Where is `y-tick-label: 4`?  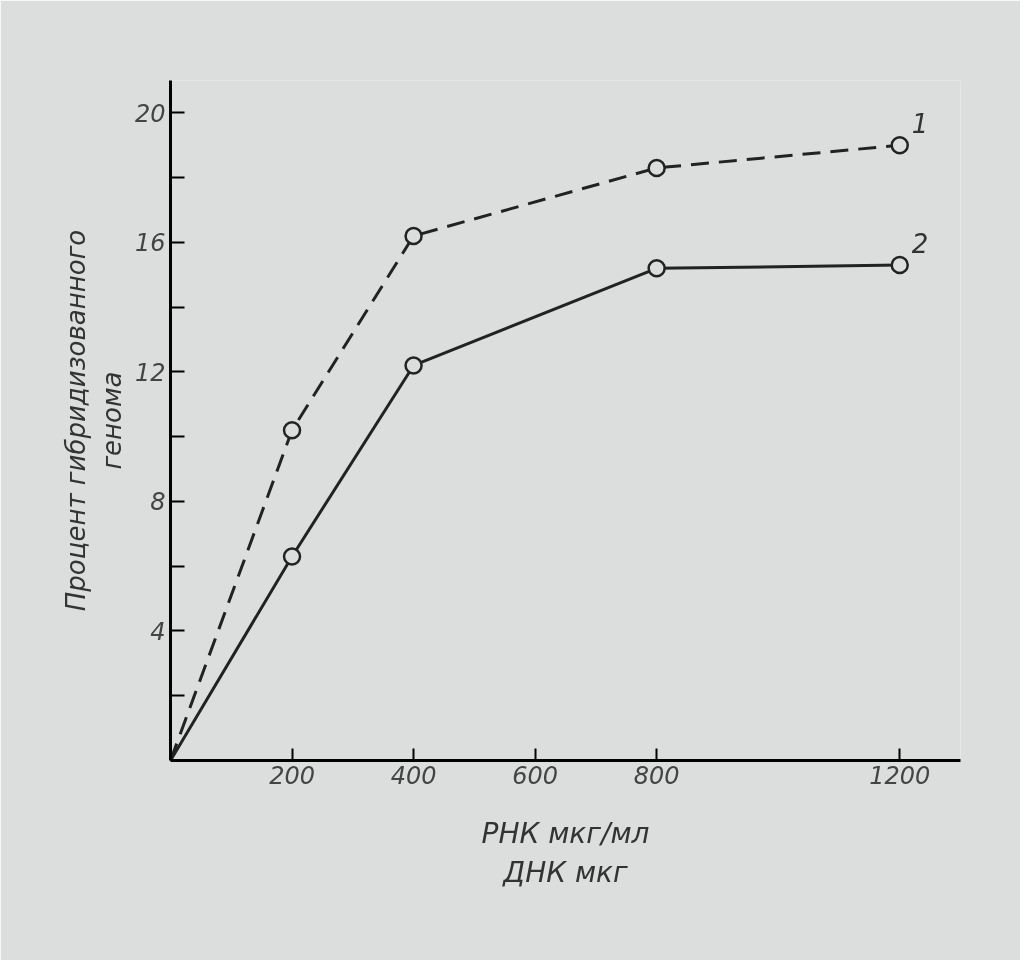
y-tick-label: 4 is located at coordinates (158, 631).